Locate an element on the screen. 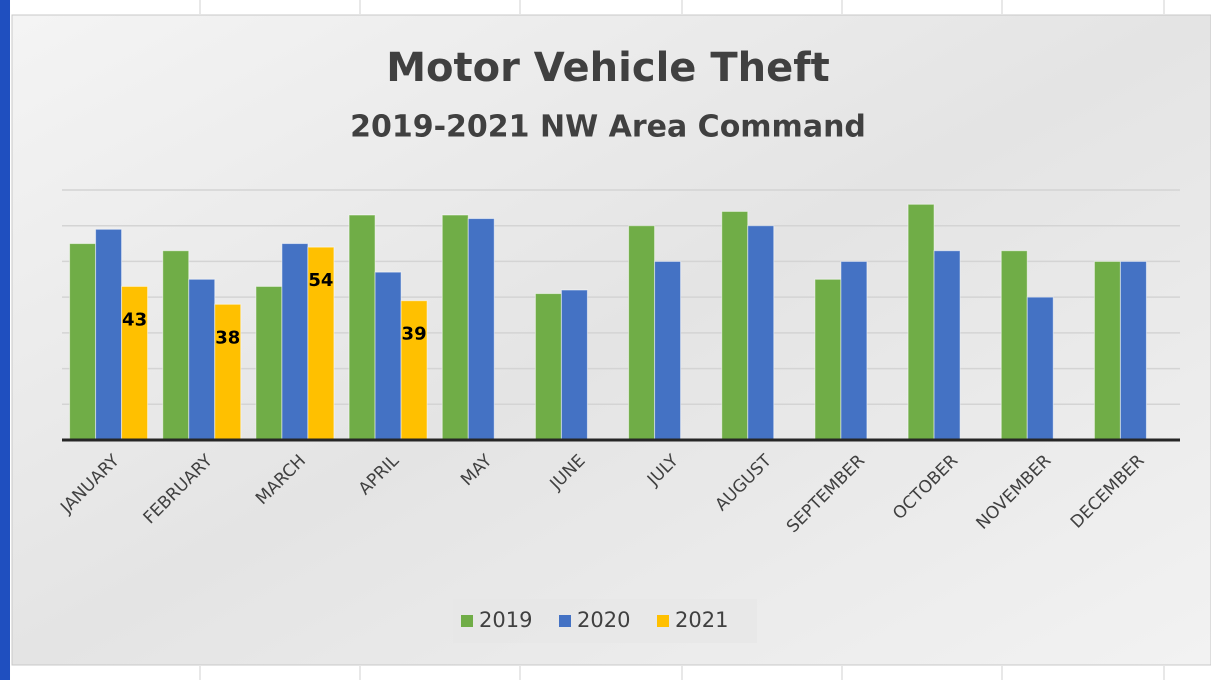  legend-box is located at coordinates (605, 621).